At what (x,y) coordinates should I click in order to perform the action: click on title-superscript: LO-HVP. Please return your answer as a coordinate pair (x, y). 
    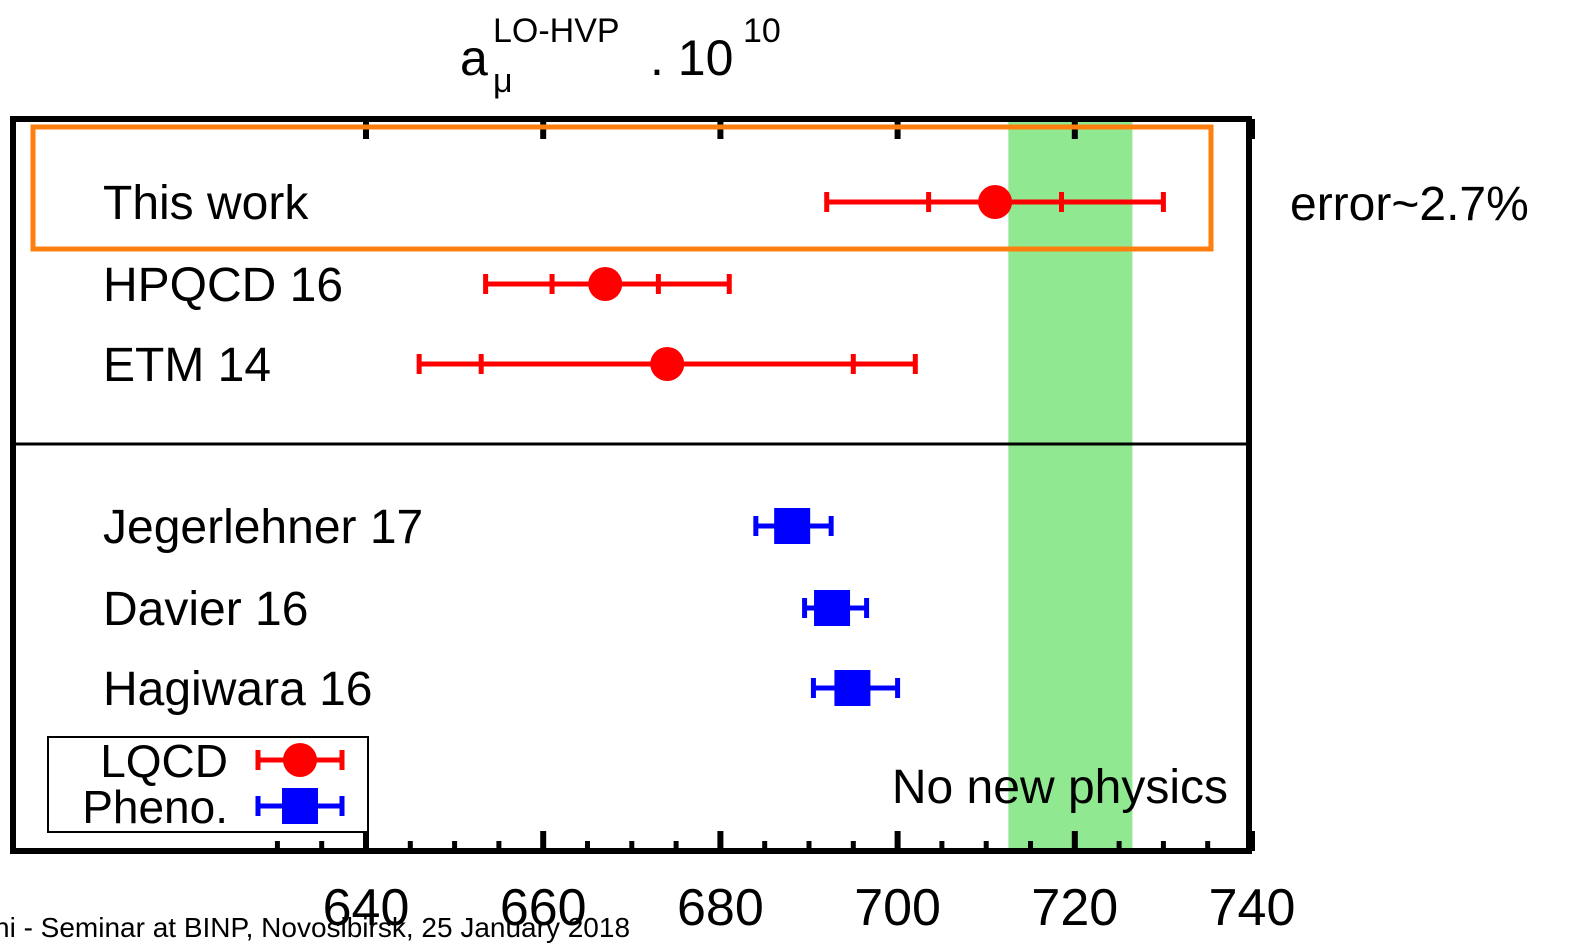
    Looking at the image, I should click on (556, 31).